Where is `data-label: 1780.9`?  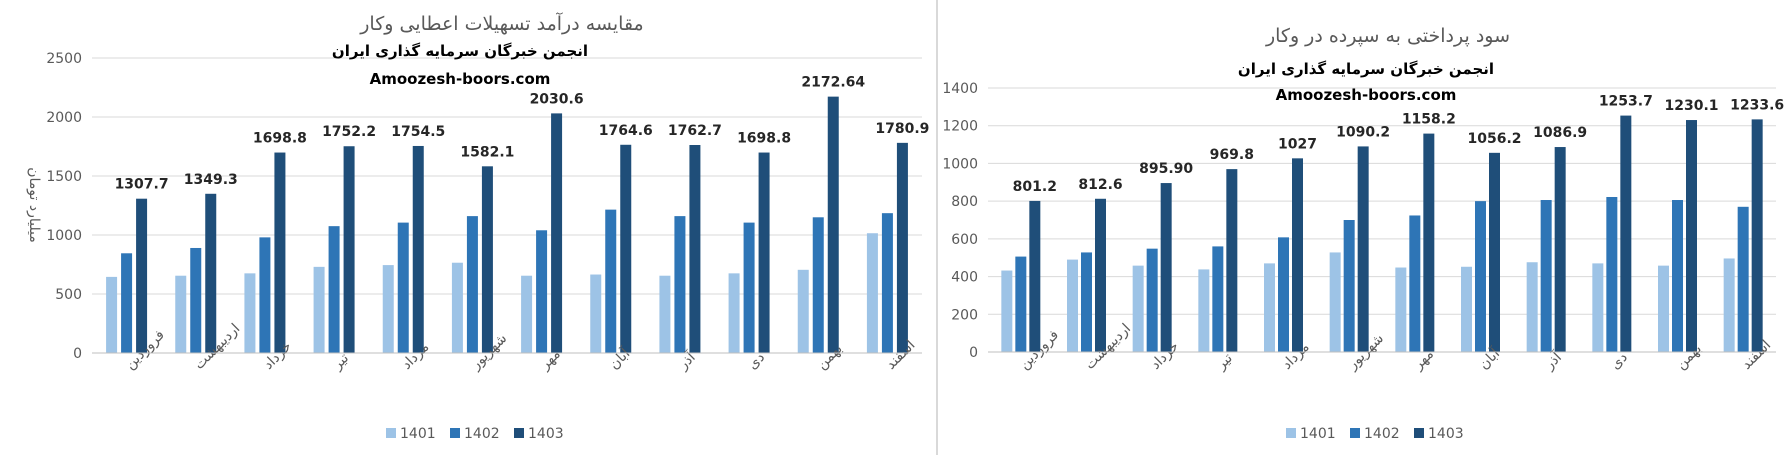
data-label: 1780.9 is located at coordinates (902, 129).